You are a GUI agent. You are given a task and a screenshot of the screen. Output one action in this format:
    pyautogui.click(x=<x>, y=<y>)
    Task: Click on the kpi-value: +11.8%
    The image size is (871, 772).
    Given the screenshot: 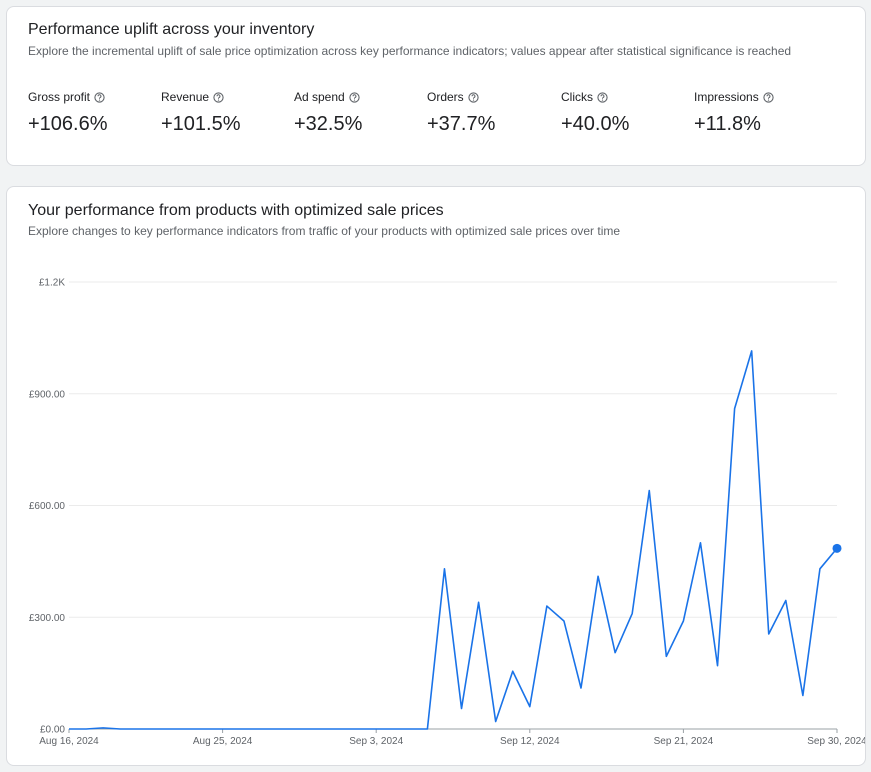 What is the action you would take?
    pyautogui.click(x=727, y=124)
    